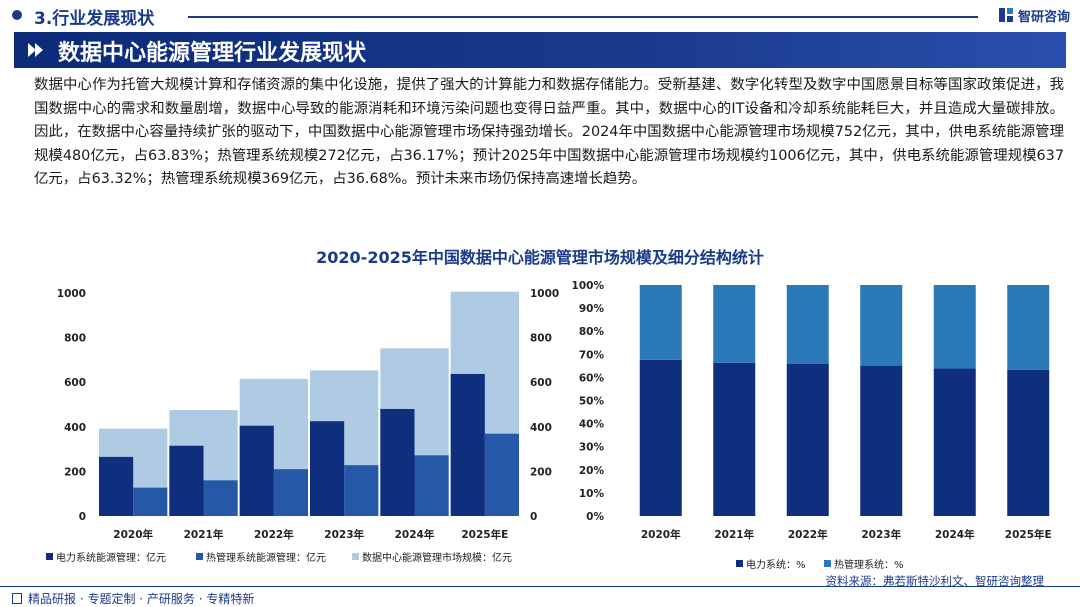  Describe the element at coordinates (869, 565) in the screenshot. I see `legend-label-thermal-pct: 热管理系统：%` at that location.